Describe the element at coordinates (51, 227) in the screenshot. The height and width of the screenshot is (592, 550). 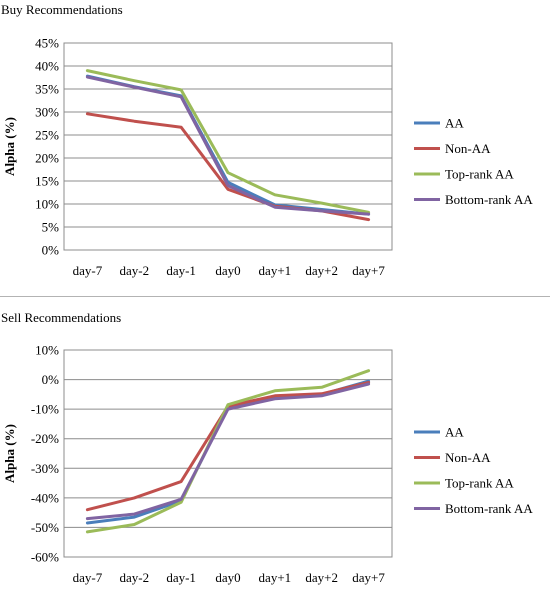
I see `y-tick-label: 5%` at that location.